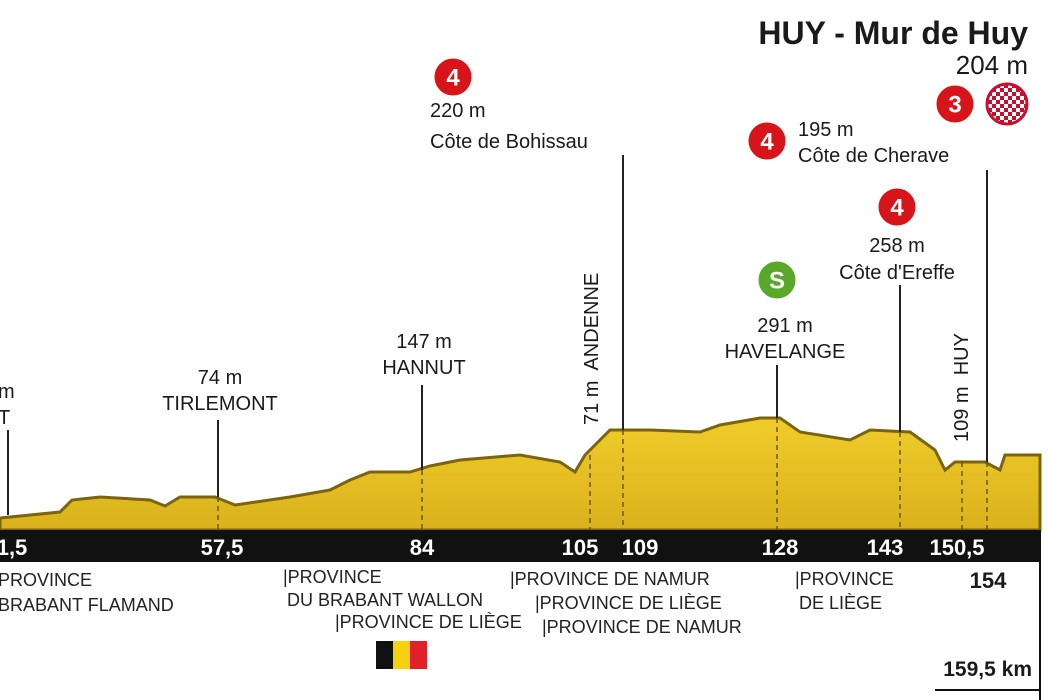  Describe the element at coordinates (885, 547) in the screenshot. I see `km-marker: 143` at that location.